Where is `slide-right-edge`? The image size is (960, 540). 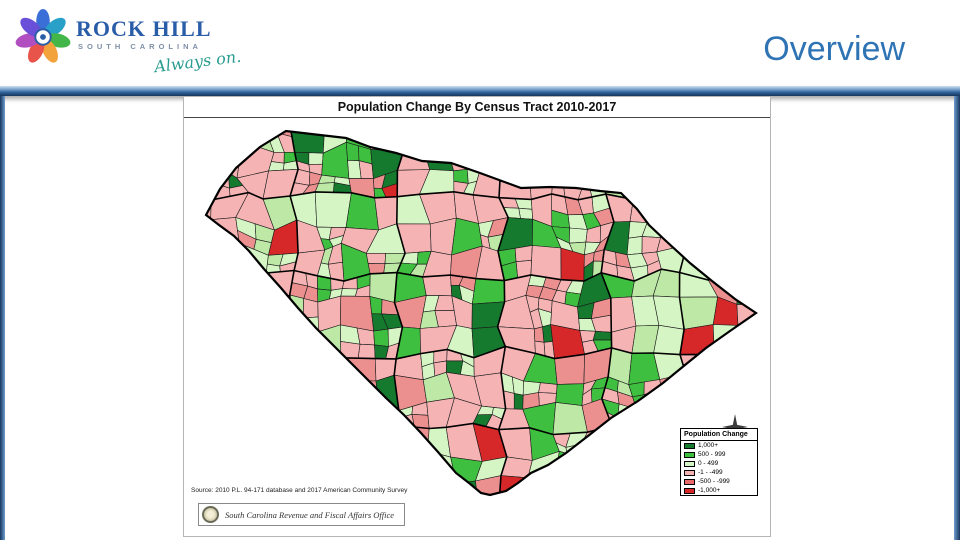 slide-right-edge is located at coordinates (957, 318).